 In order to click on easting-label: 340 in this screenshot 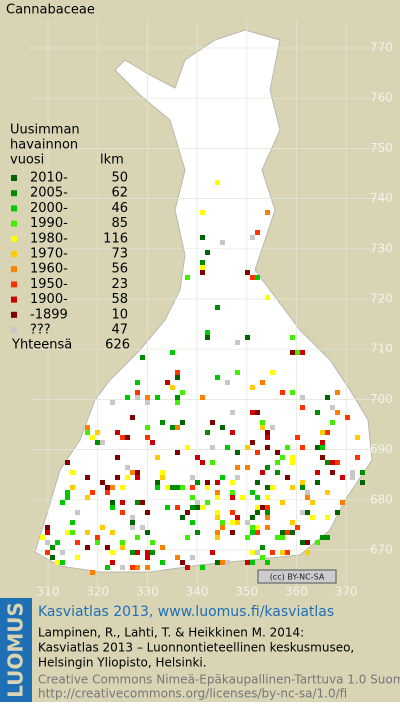, I will do `click(197, 592)`.